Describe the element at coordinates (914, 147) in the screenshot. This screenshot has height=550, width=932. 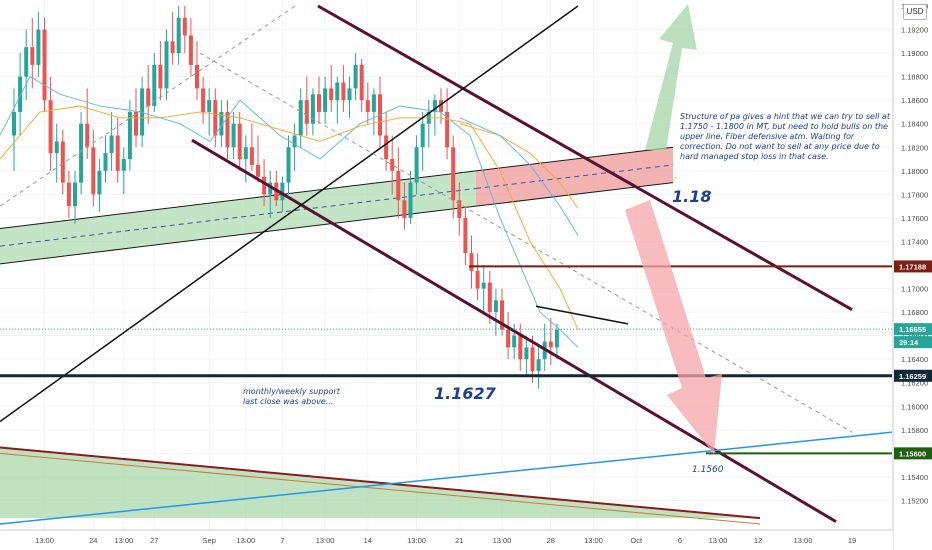
I see `price-tick-label: 1.18200` at that location.